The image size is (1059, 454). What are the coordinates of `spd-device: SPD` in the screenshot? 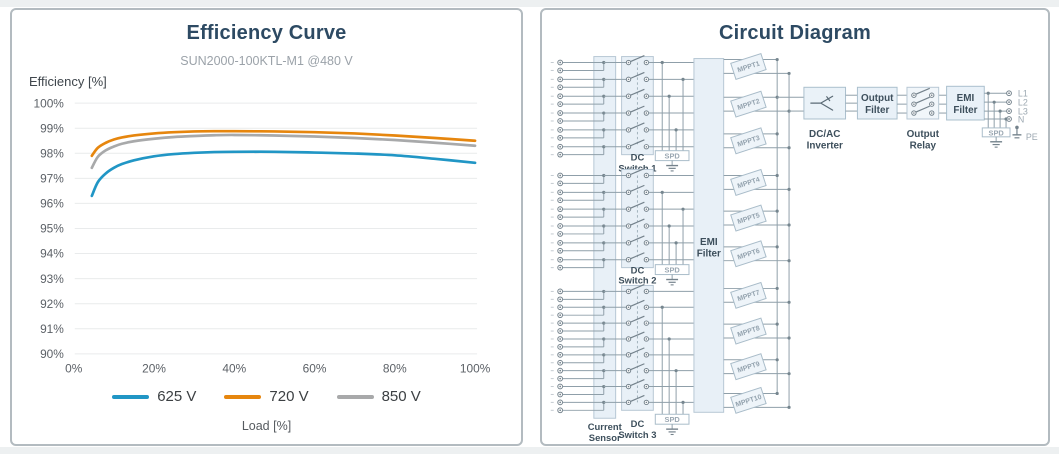 It's located at (672, 161).